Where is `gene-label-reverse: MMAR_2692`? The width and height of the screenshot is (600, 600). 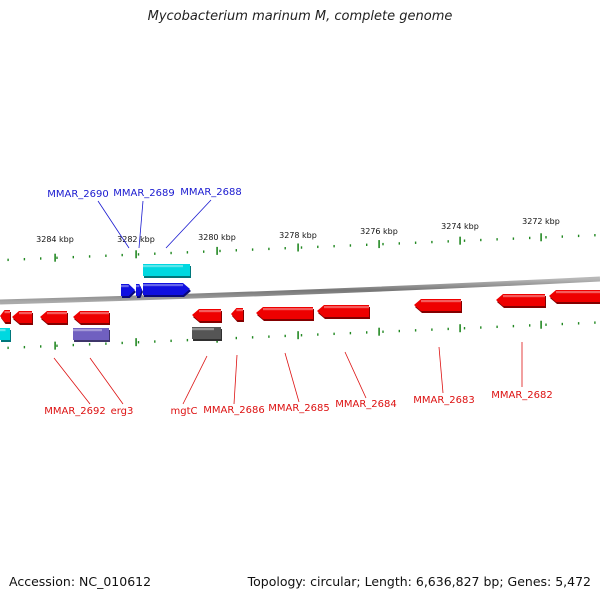
gene-label-reverse: MMAR_2692 is located at coordinates (75, 411).